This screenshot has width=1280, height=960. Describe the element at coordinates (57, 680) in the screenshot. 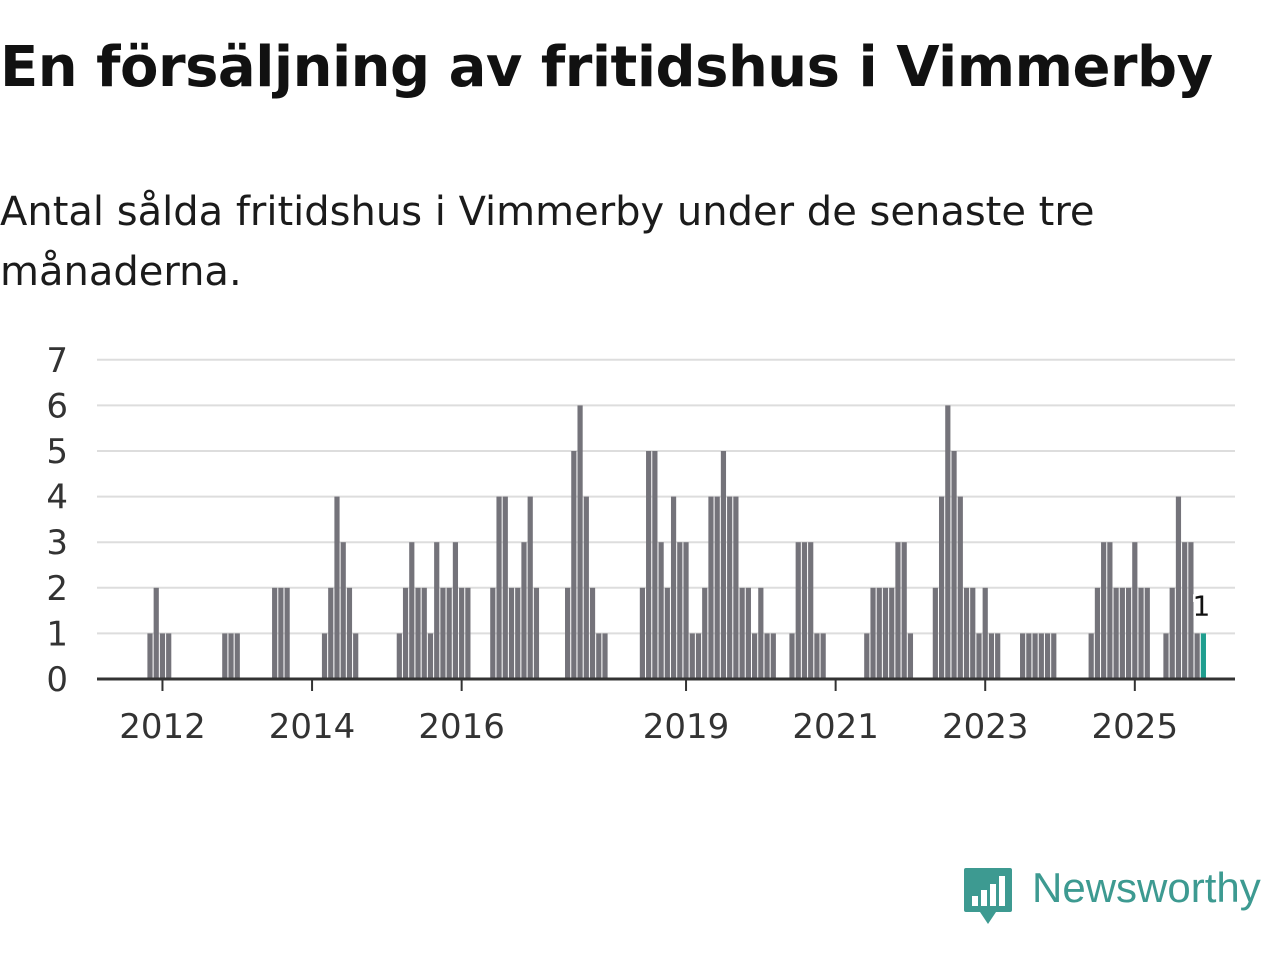

I see `y-tick-label: 0` at that location.